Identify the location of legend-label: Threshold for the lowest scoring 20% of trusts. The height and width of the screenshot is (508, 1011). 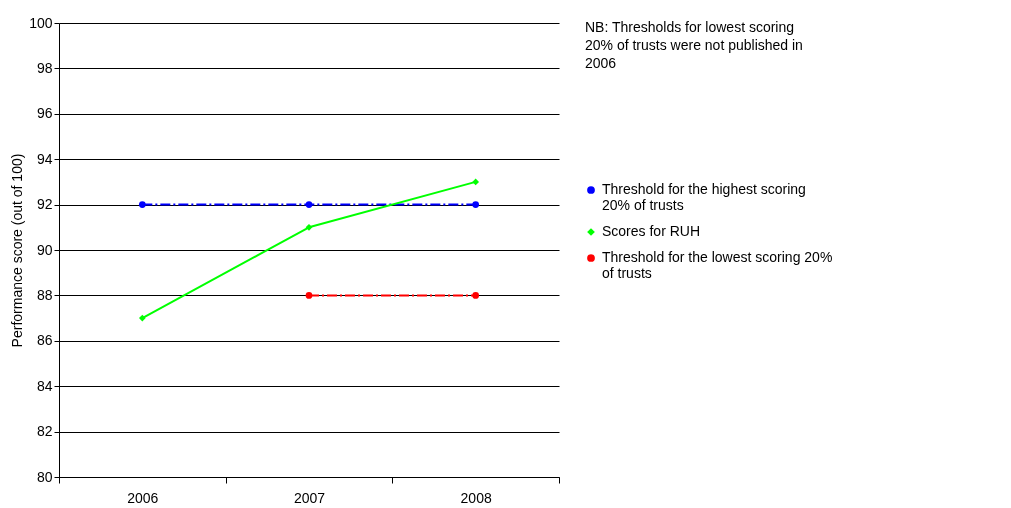
(717, 265).